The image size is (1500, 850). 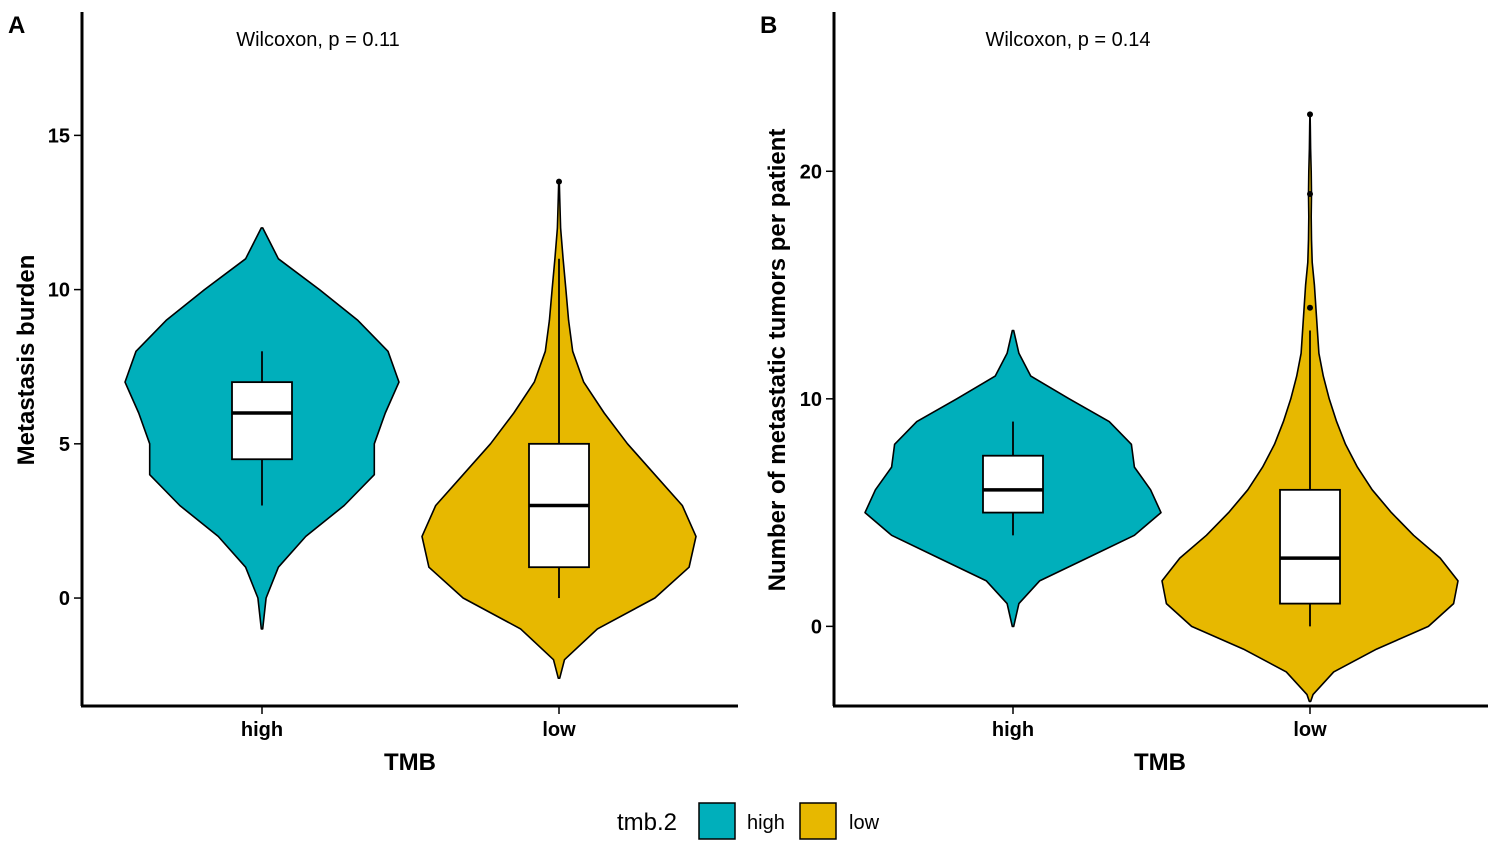 I want to click on y-tick-label: 20, so click(x=811, y=172).